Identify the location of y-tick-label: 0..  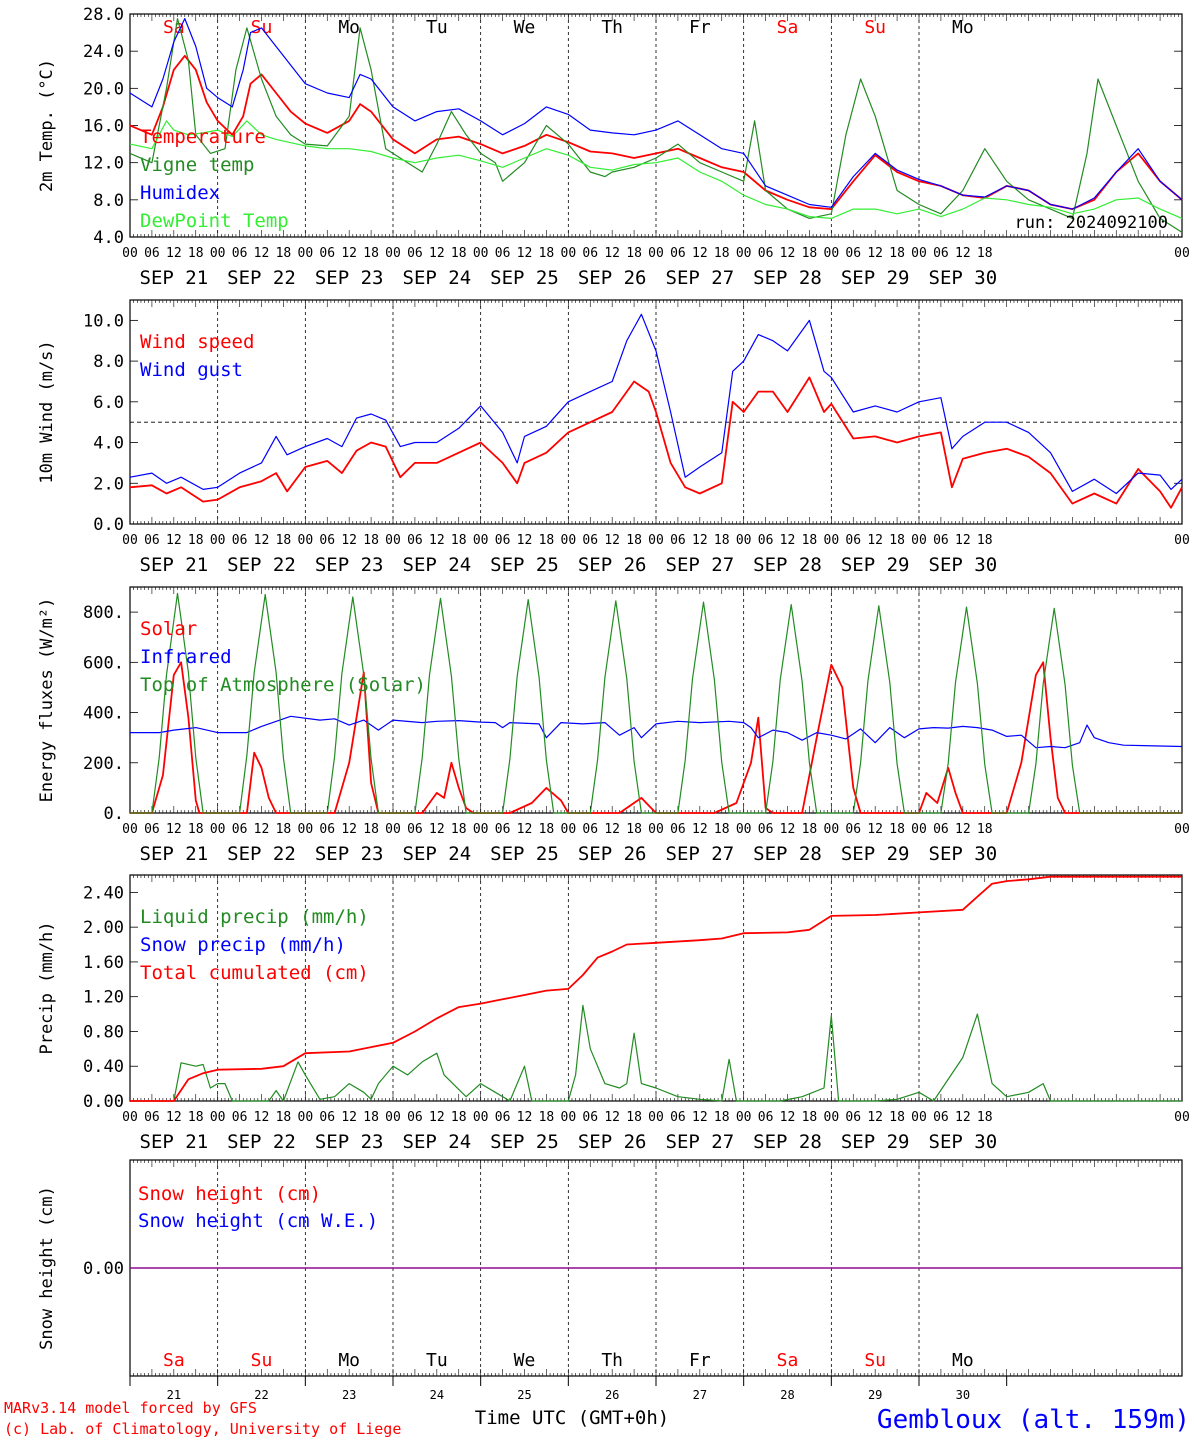
(114, 814).